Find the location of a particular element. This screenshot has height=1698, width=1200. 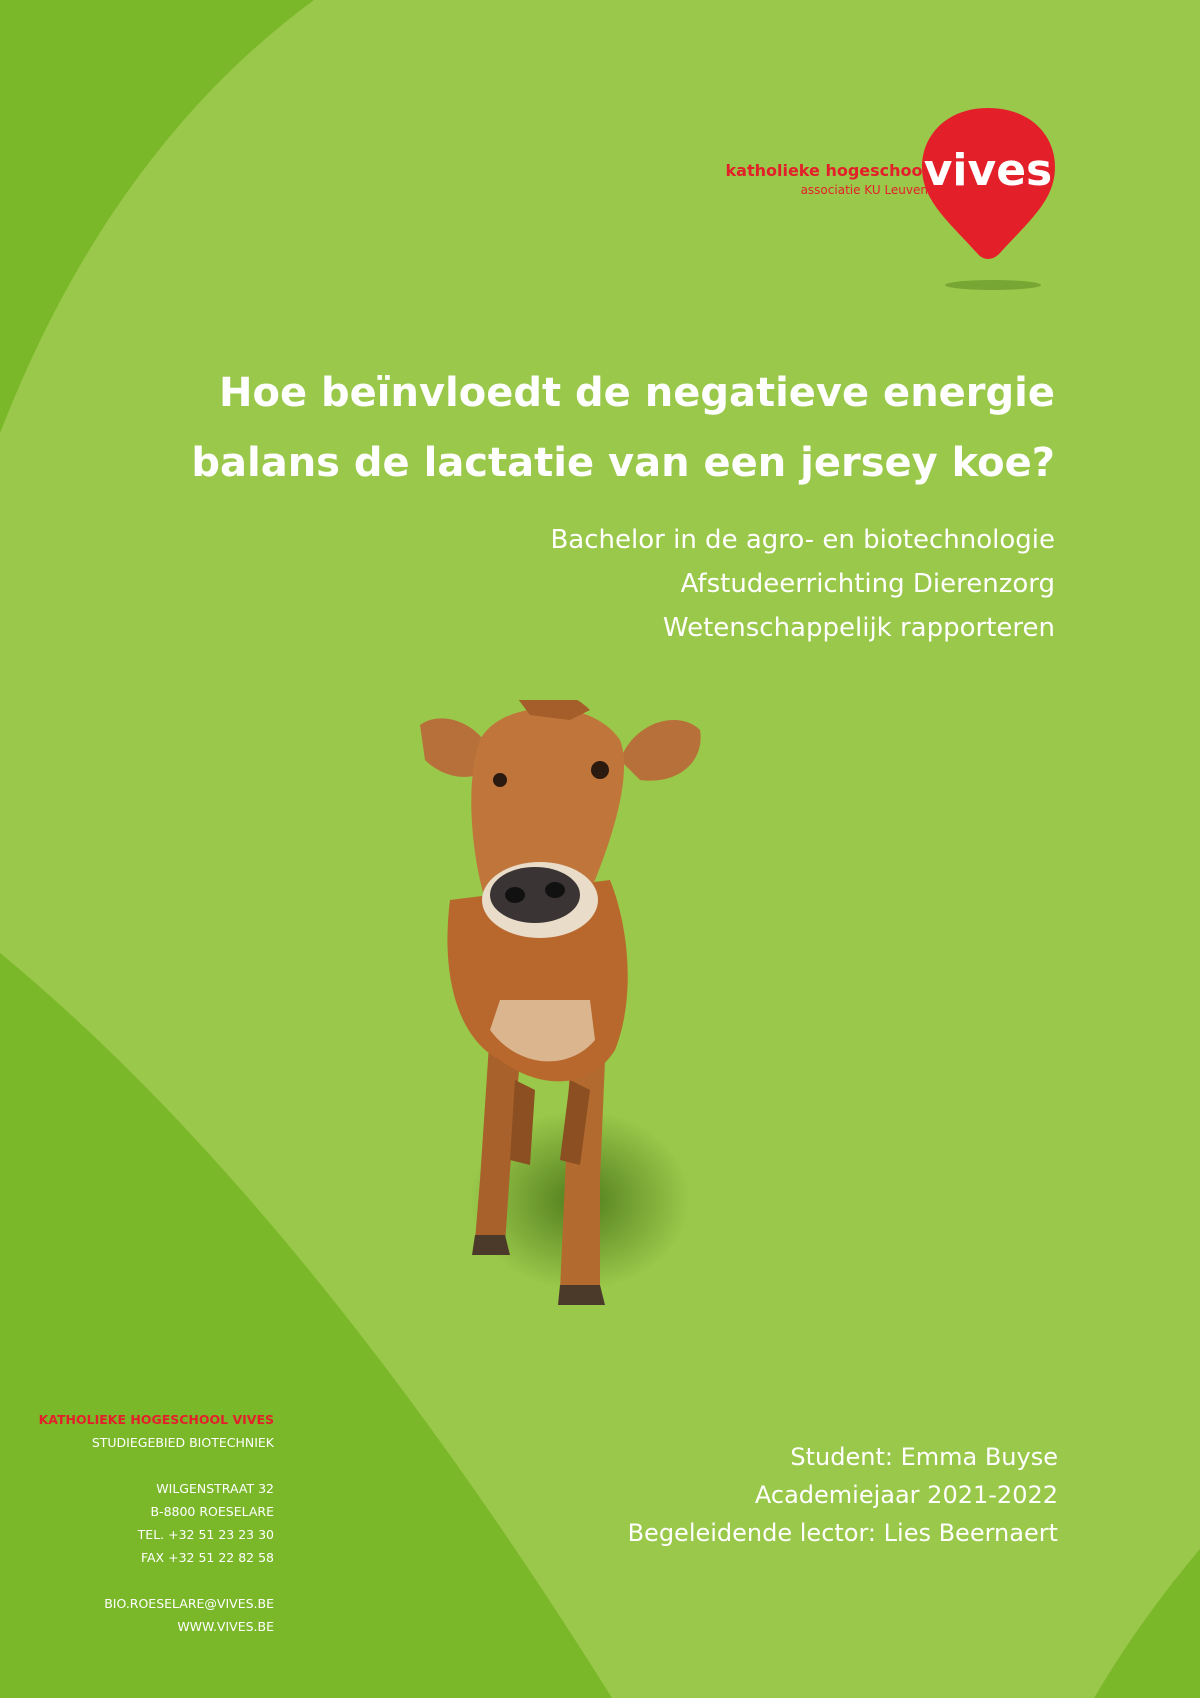

city: B-8800 ROESELARE is located at coordinates (212, 1511).